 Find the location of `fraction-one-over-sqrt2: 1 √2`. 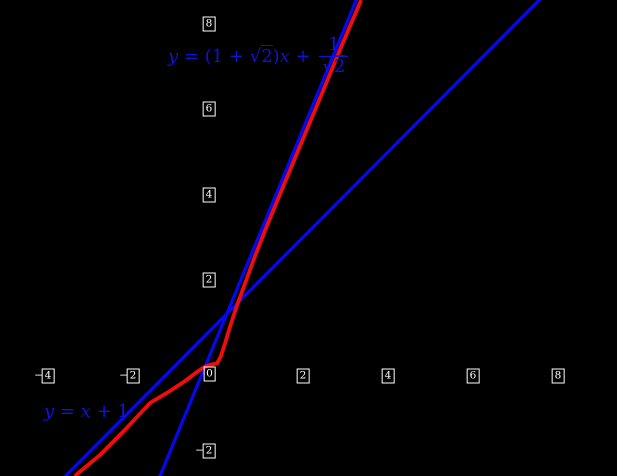

fraction-one-over-sqrt2: 1 √2 is located at coordinates (334, 56).